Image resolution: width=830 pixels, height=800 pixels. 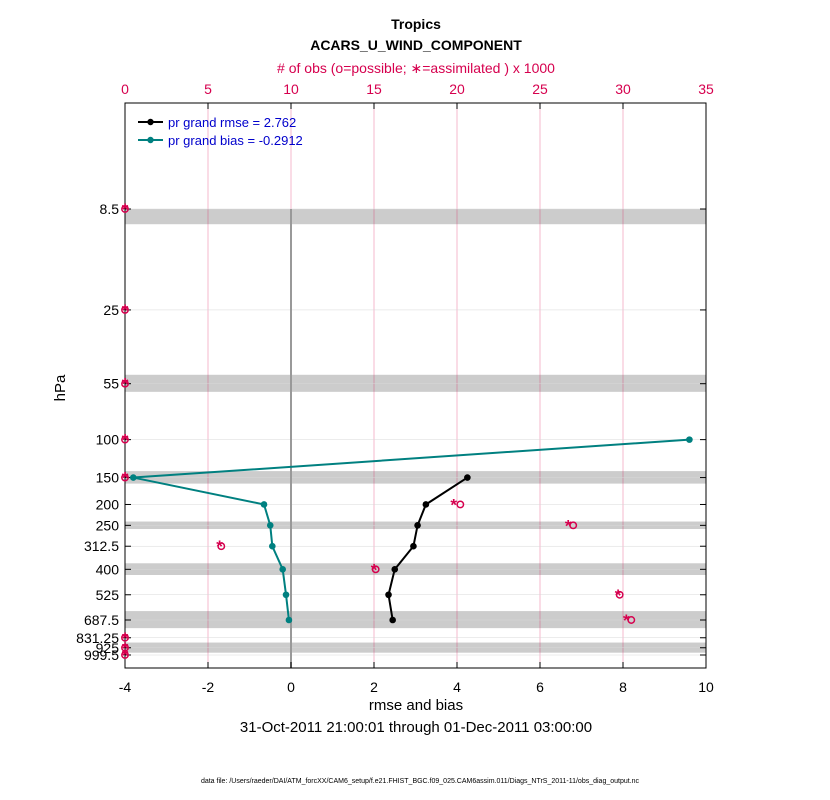 I want to click on legend-rmse-label: pr grand rmse = 2.762, so click(x=232, y=122).